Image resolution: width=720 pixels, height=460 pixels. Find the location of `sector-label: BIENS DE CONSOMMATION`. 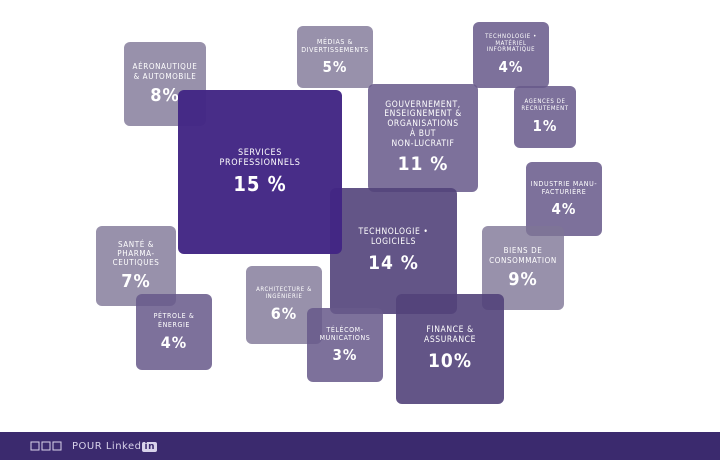

sector-label: BIENS DE CONSOMMATION is located at coordinates (523, 255).